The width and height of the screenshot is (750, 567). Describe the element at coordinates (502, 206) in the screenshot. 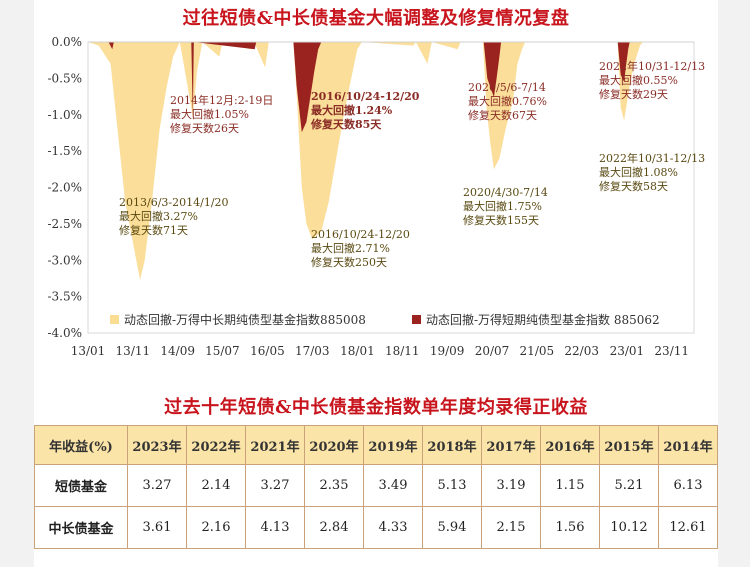

I see `annotation-label: 最大回撤1.75%` at that location.